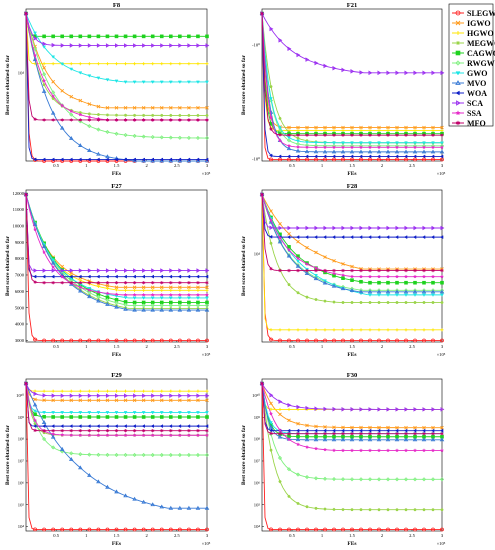  What do you see at coordinates (476, 123) in the screenshot?
I see `legend-label: MFO` at bounding box center [476, 123].